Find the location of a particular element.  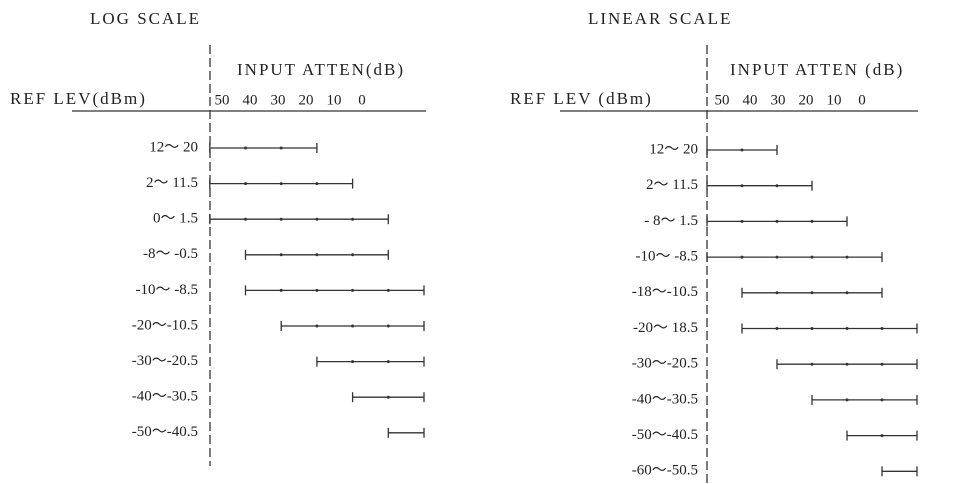

ref-label: REF LEV(dBm) is located at coordinates (78, 98).